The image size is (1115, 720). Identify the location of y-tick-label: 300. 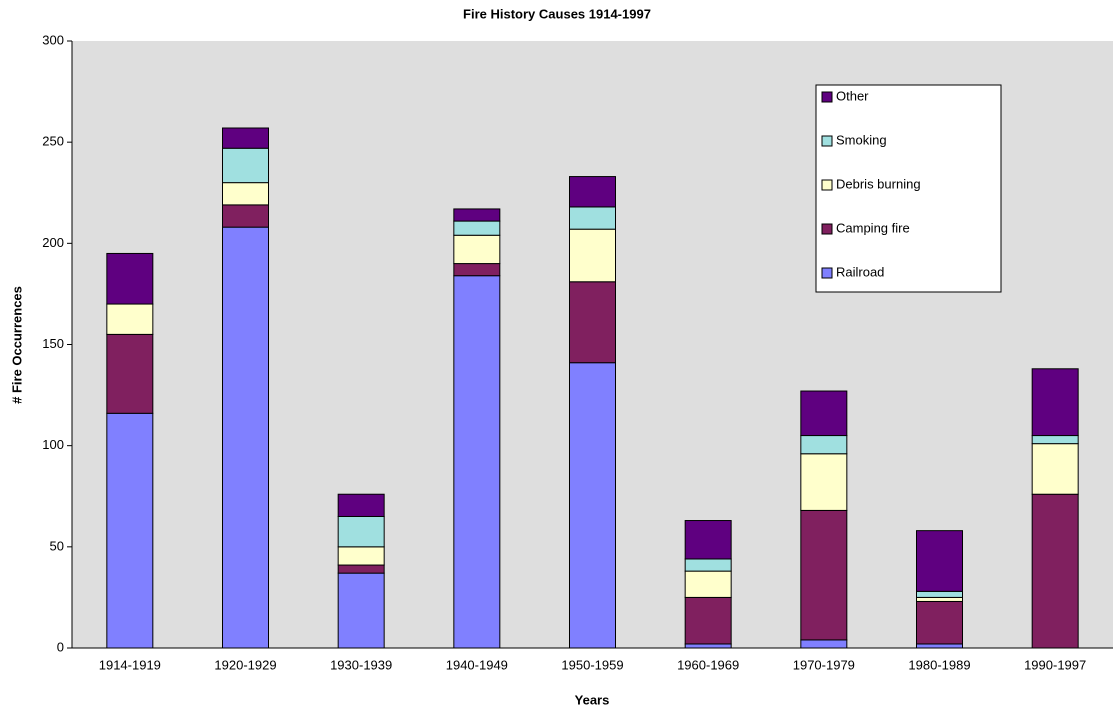
(53, 39).